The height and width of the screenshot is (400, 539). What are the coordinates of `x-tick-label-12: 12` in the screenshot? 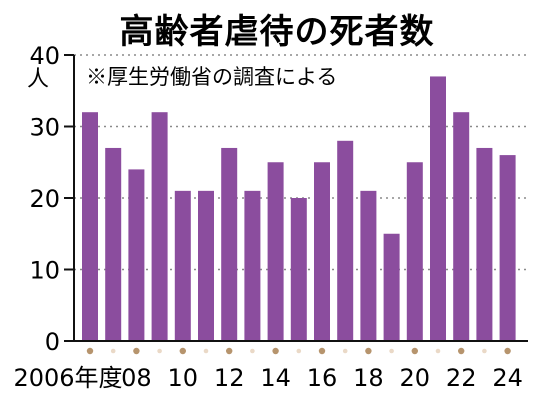 It's located at (229, 378).